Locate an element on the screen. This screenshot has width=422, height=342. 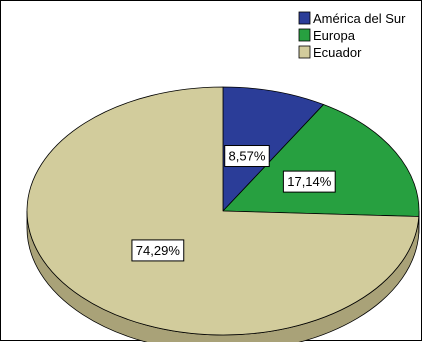
data-label-america-del-sur: 8,57% is located at coordinates (247, 156).